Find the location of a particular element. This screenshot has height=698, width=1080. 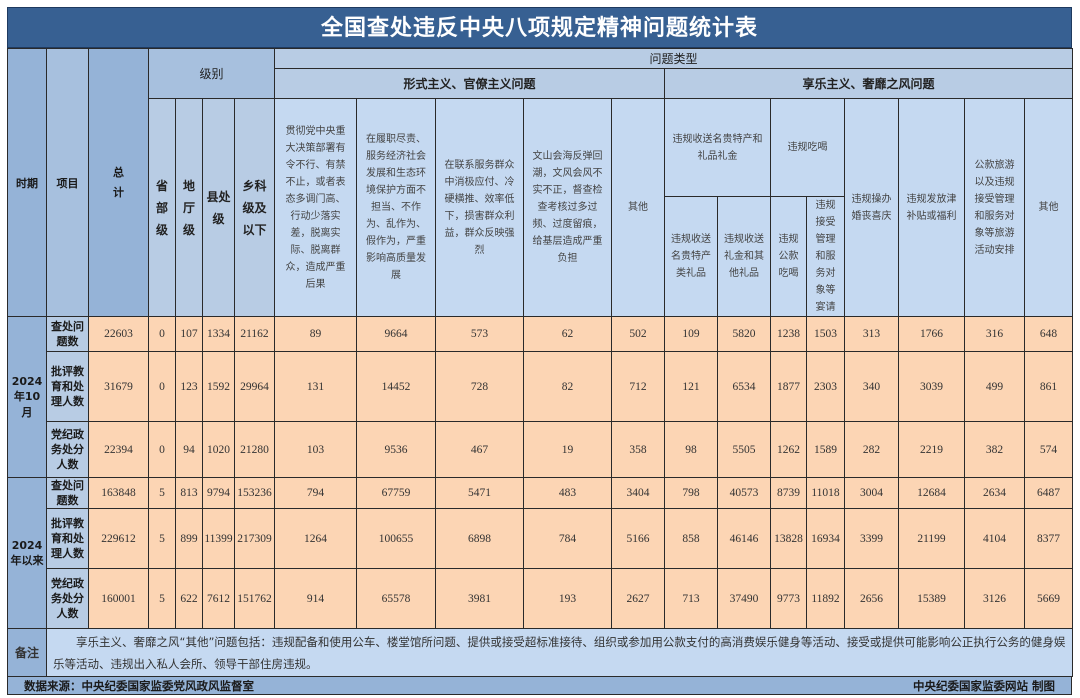

header-level-prefectural: 地厅级 is located at coordinates (189, 207).